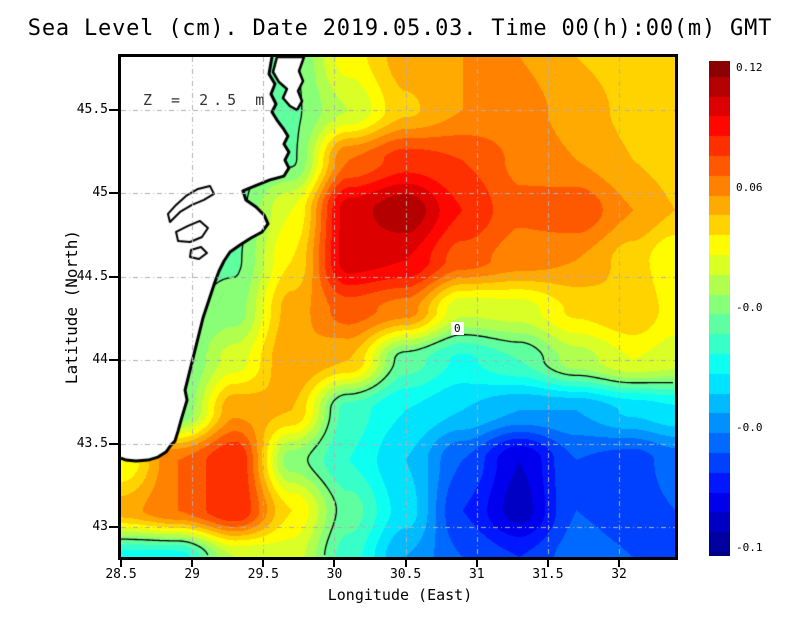  I want to click on y-tick-label: 44.5, so click(92, 276).